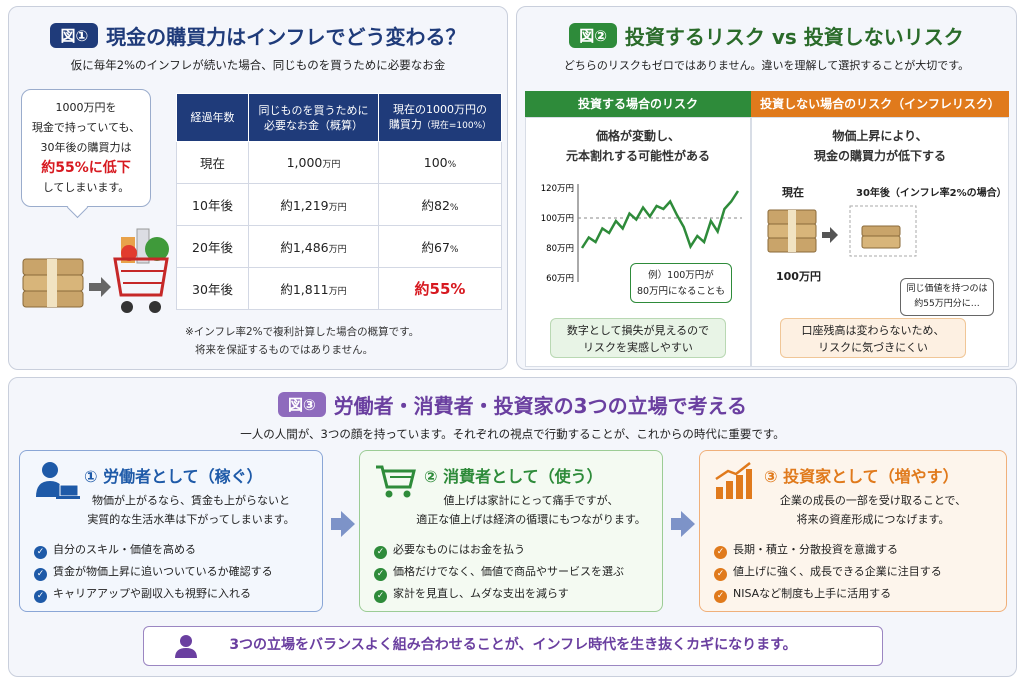 The height and width of the screenshot is (683, 1024). What do you see at coordinates (212, 162) in the screenshot?
I see `cell-year: 現在` at bounding box center [212, 162].